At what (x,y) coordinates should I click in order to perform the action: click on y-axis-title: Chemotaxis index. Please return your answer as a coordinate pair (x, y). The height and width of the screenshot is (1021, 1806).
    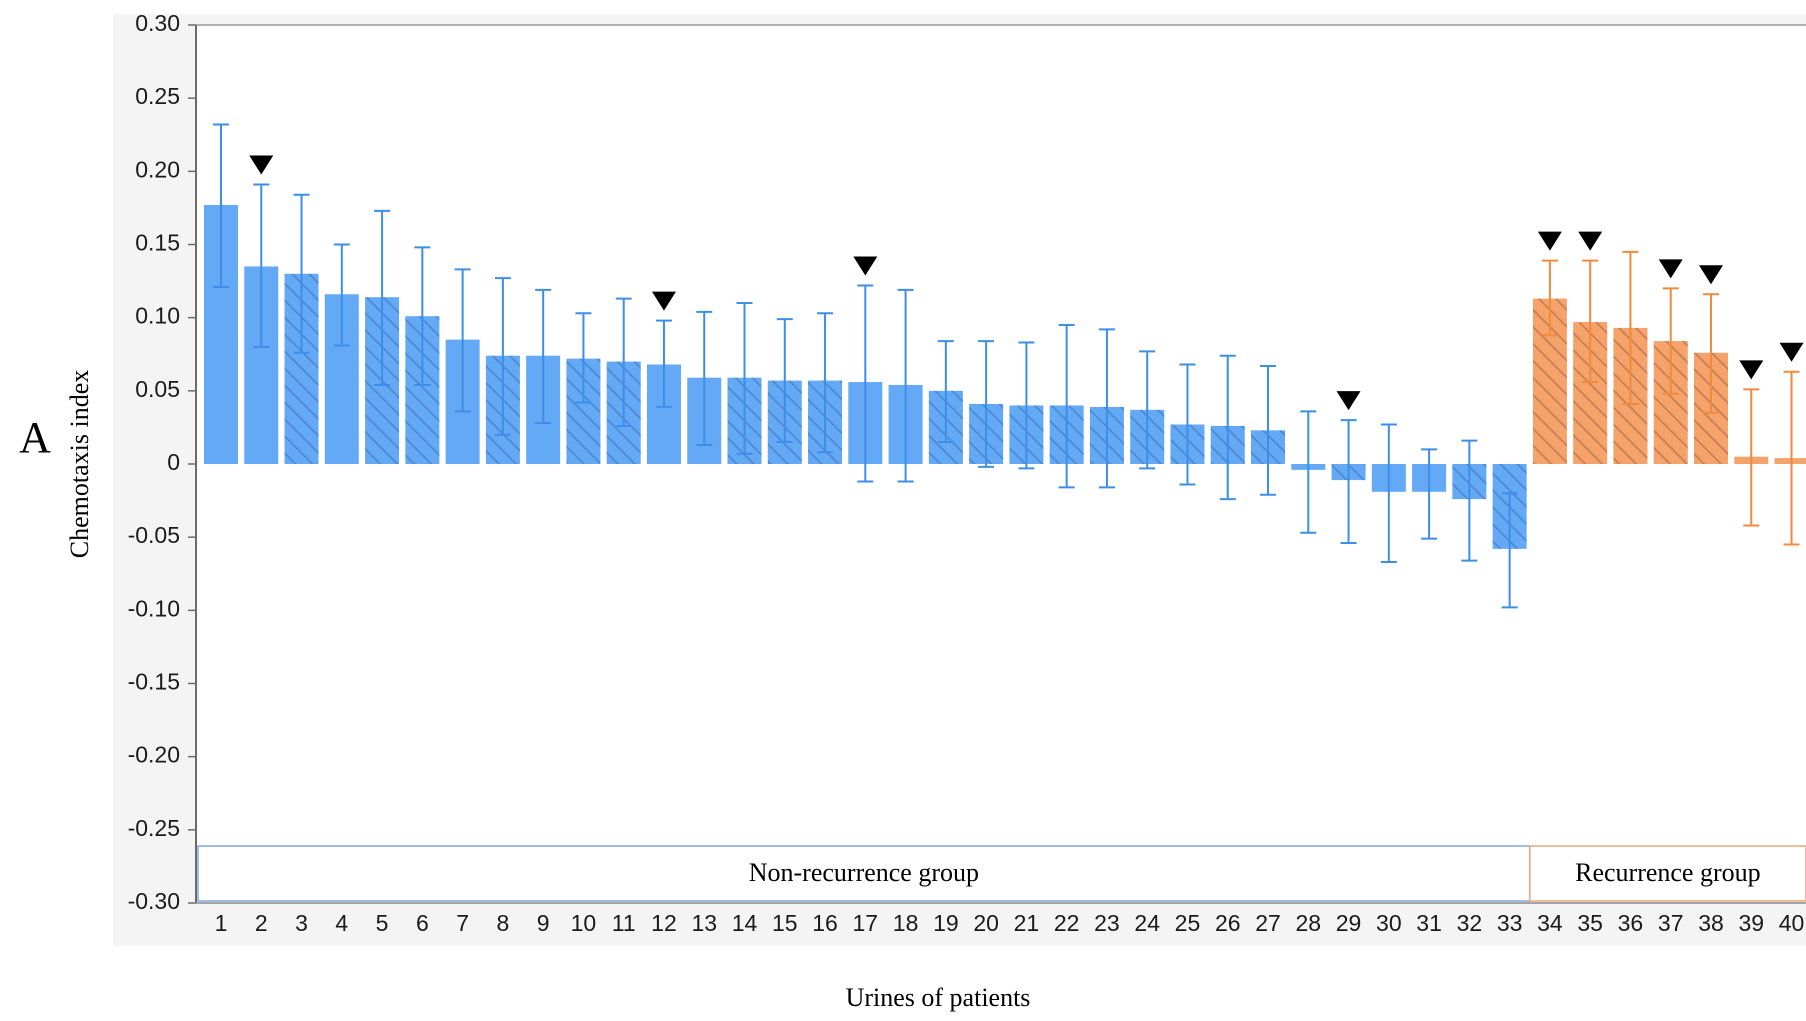
    Looking at the image, I should click on (79, 464).